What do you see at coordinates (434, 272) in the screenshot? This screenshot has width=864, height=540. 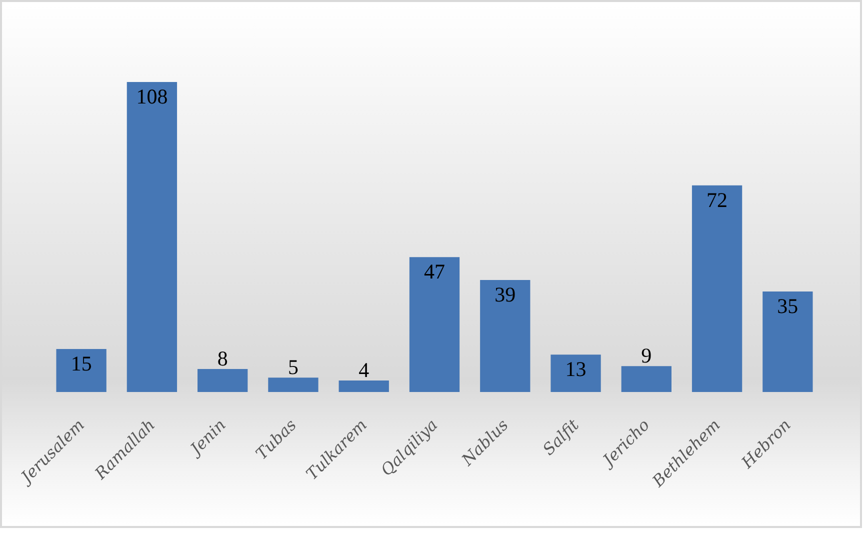 I see `data-label: 47` at bounding box center [434, 272].